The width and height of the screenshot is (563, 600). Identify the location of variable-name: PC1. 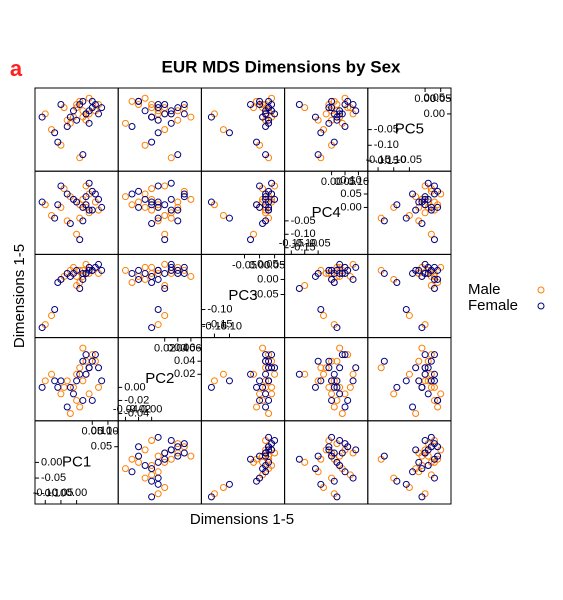
(76, 461).